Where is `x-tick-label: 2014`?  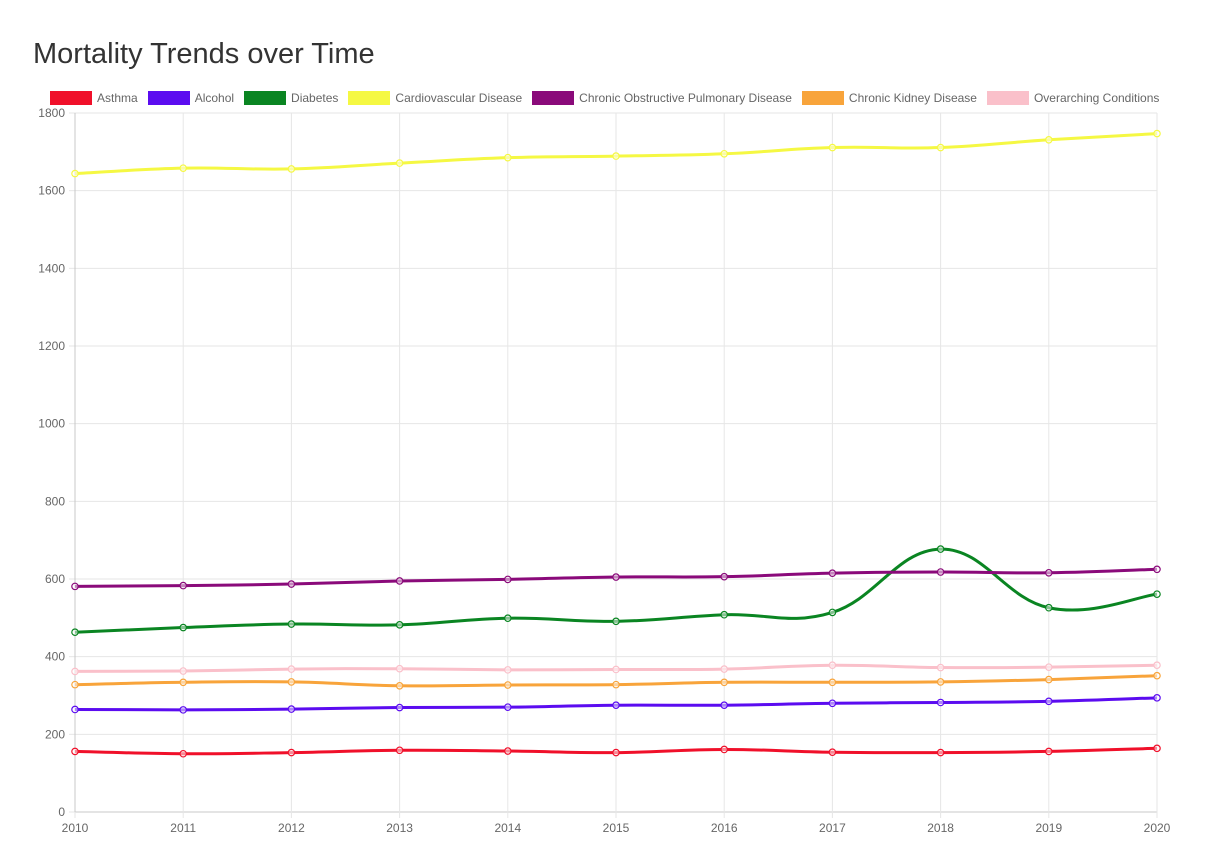 x-tick-label: 2014 is located at coordinates (507, 828).